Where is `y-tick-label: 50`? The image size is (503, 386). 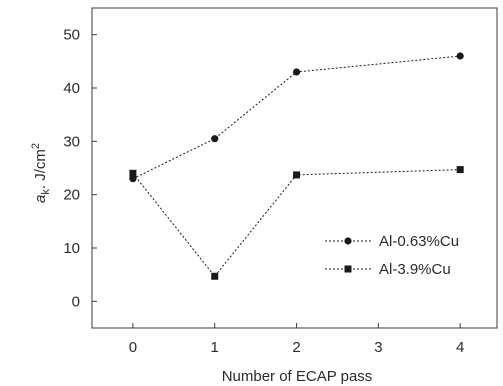
y-tick-label: 50 is located at coordinates (71, 35).